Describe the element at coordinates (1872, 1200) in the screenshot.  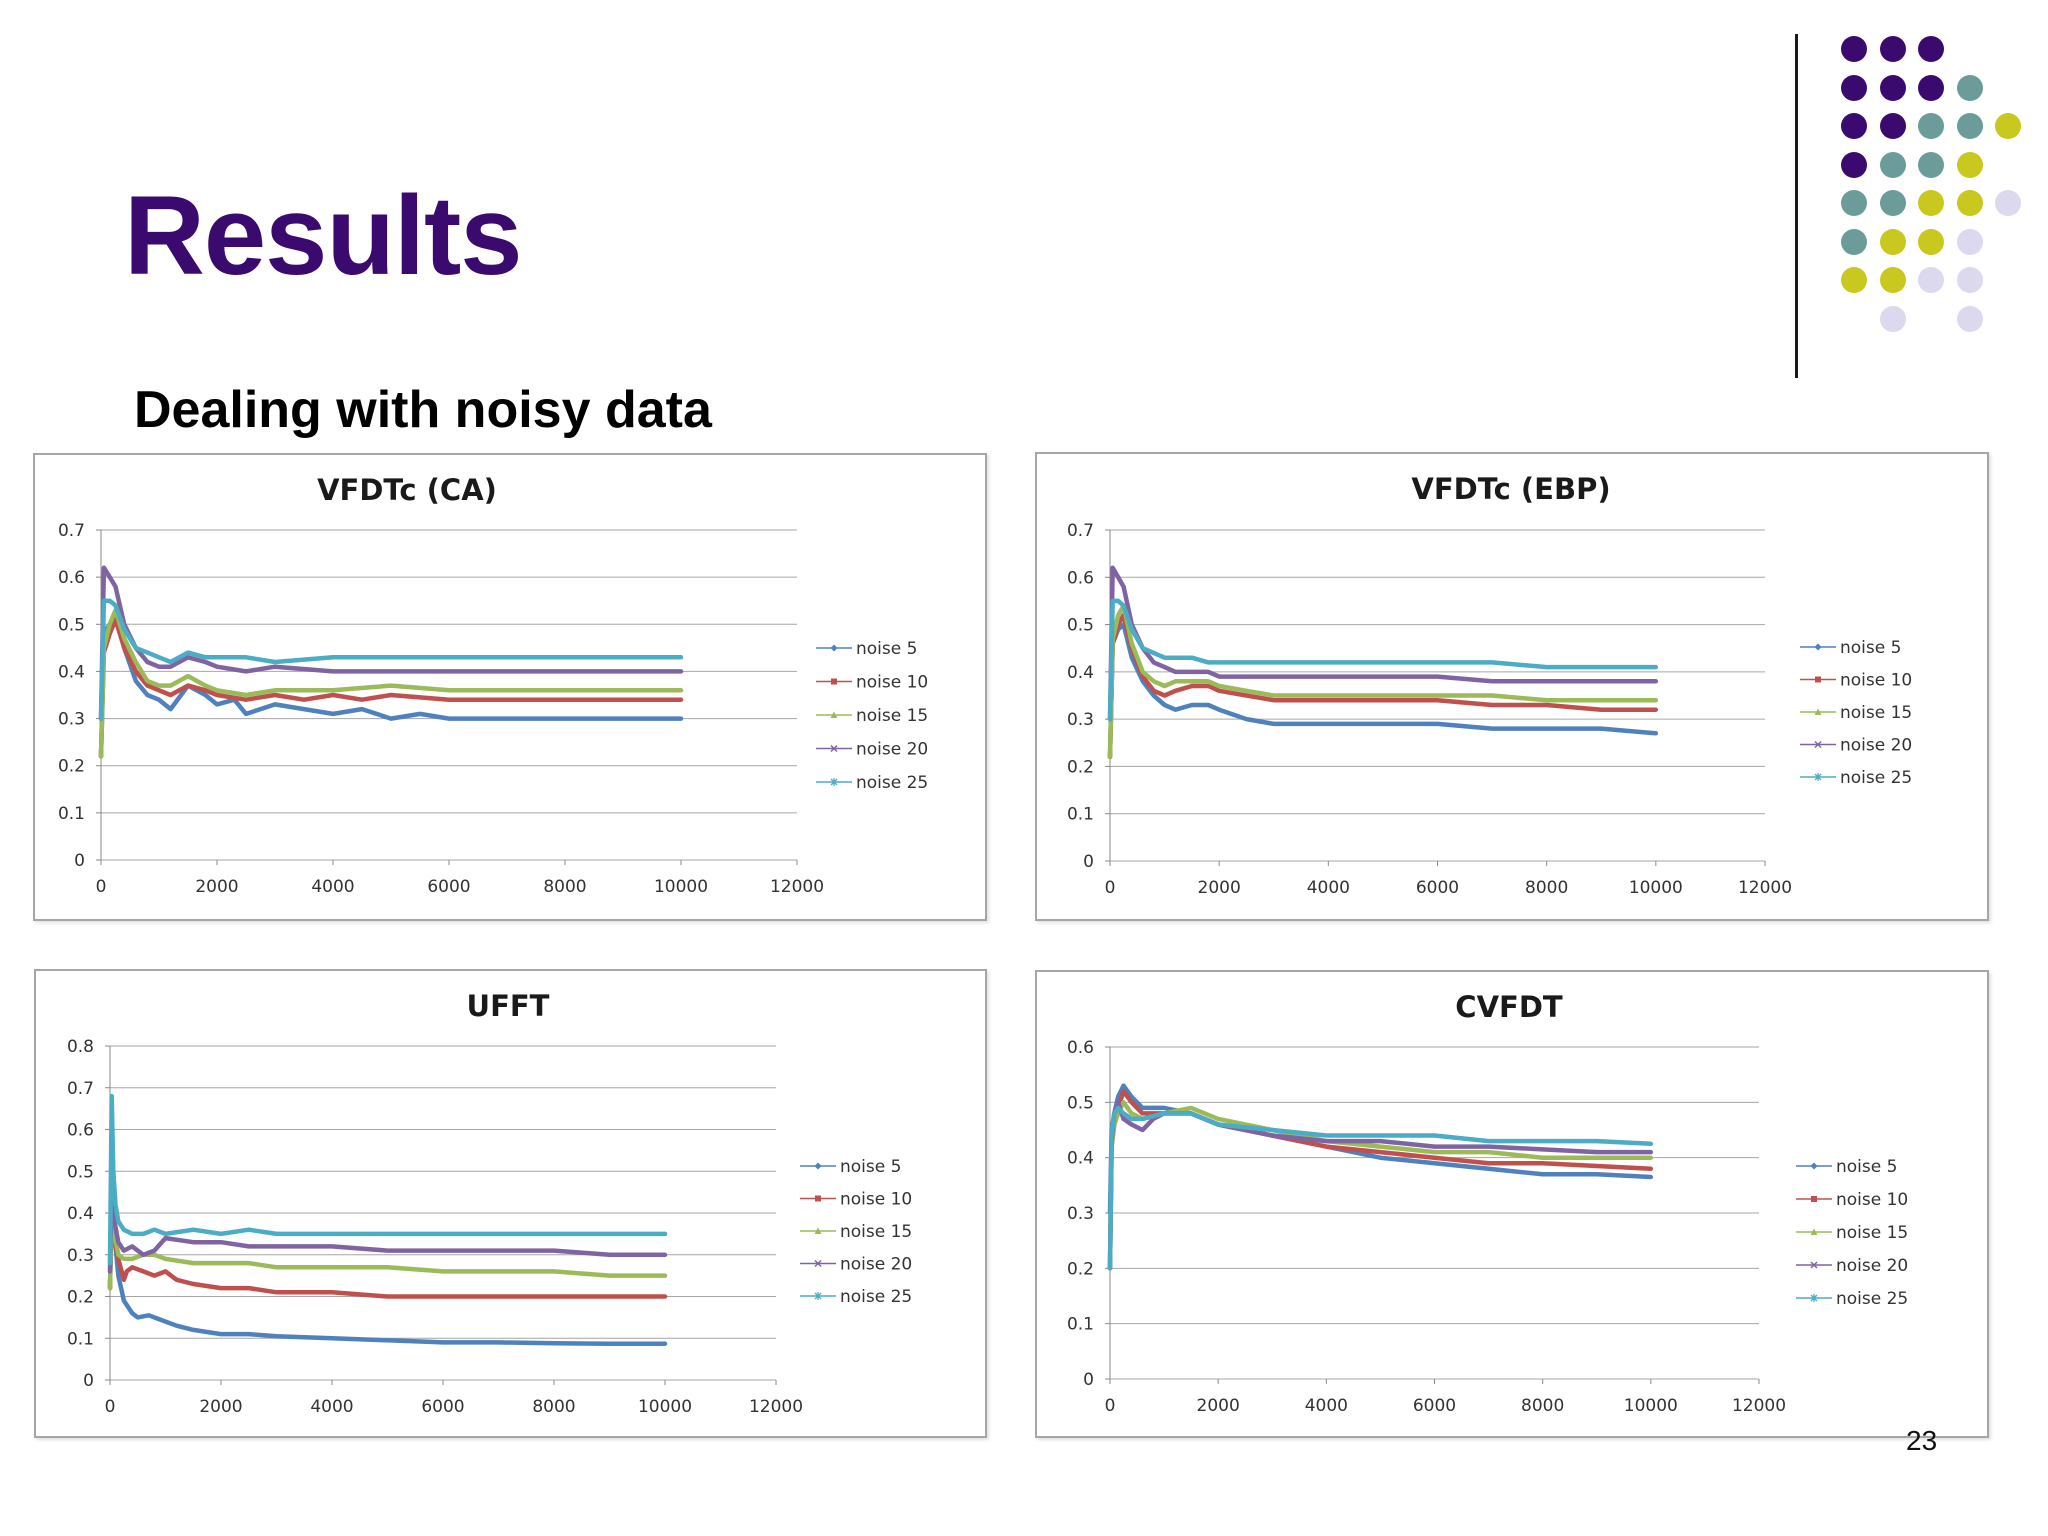
I see `legend-label: noise 10` at that location.